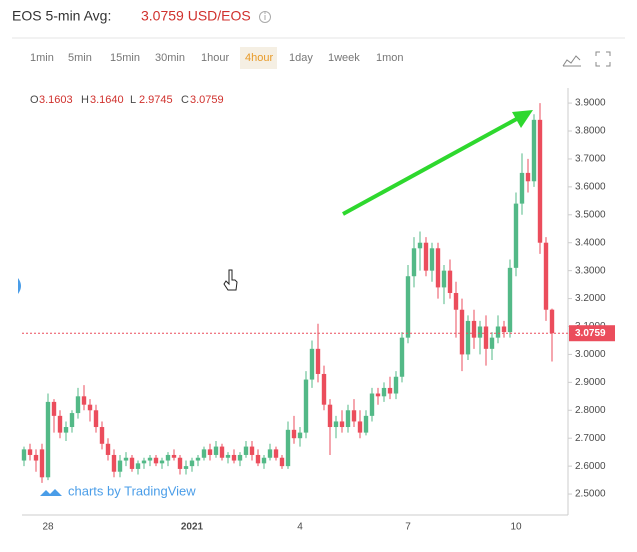 The image size is (637, 552). I want to click on side-handle, so click(19, 286).